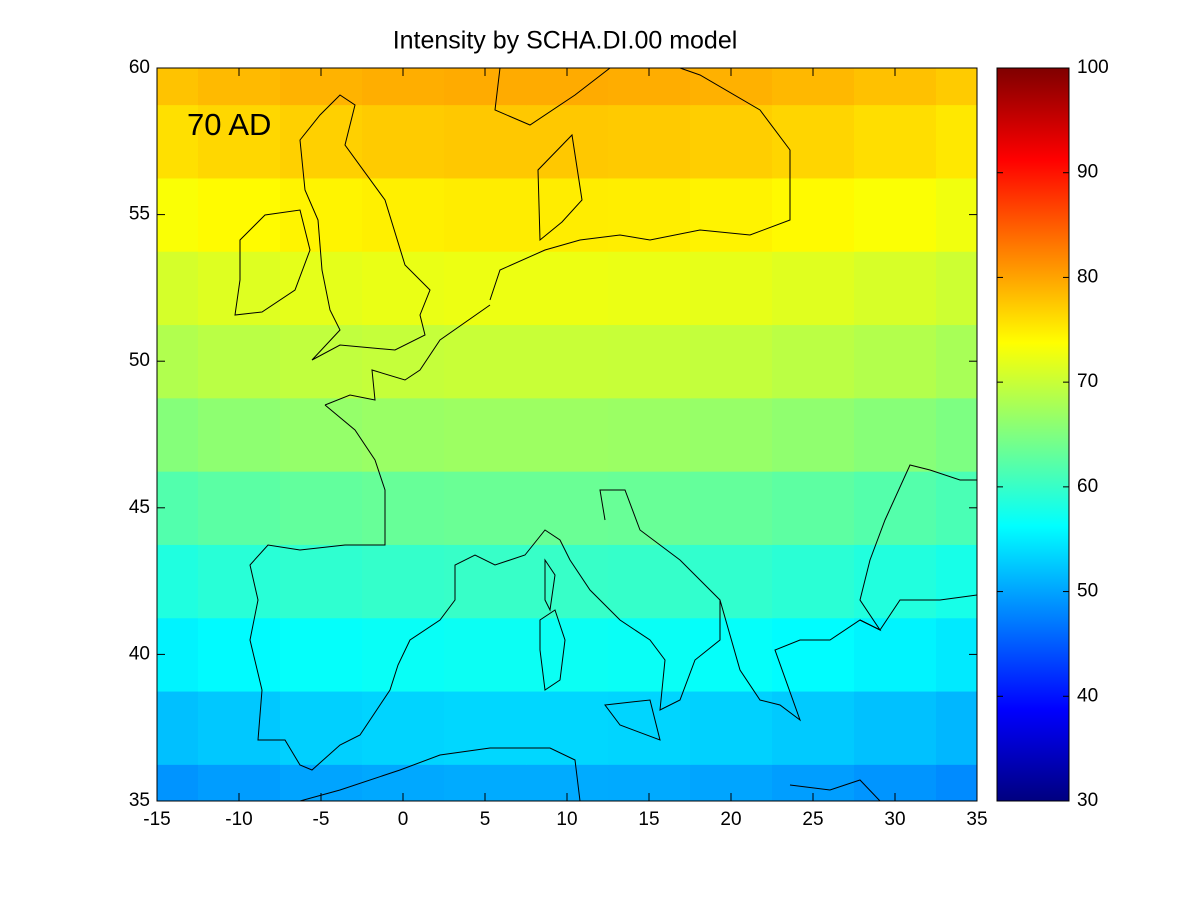 This screenshot has width=1201, height=900. I want to click on x-tick-label: 20, so click(730, 819).